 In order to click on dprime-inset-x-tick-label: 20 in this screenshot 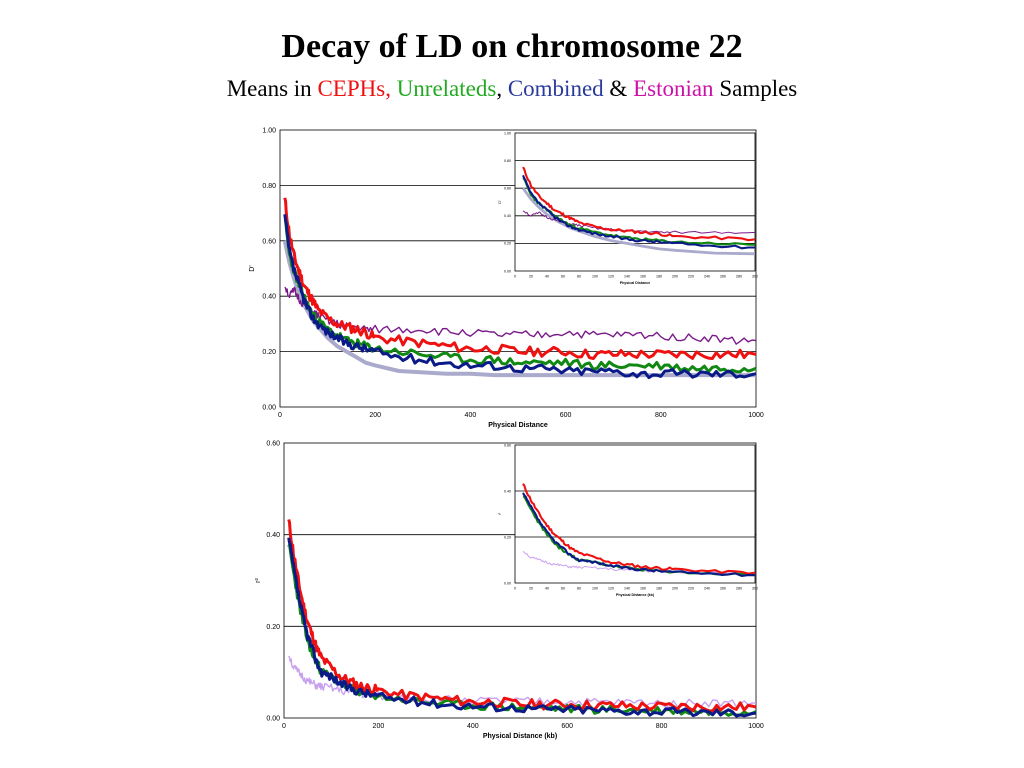, I will do `click(531, 277)`.